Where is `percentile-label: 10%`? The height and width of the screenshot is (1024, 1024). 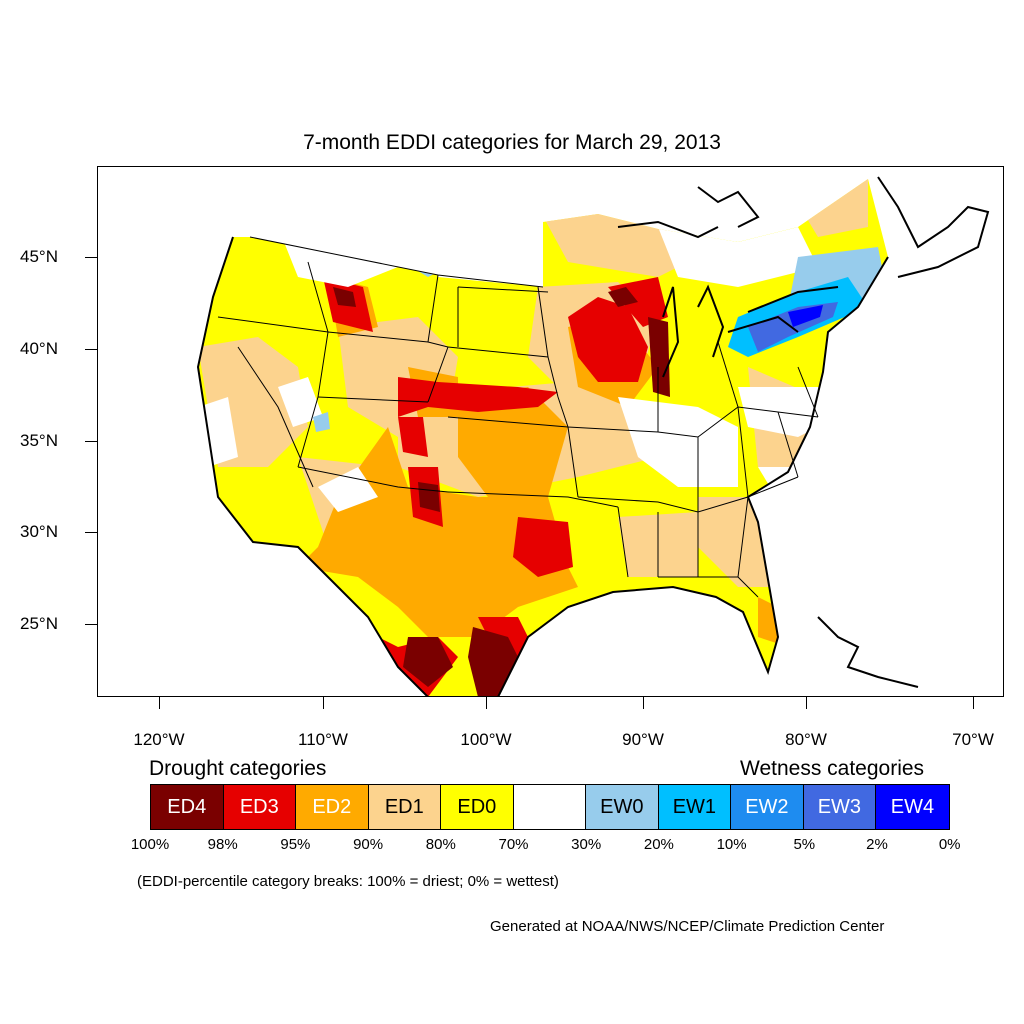 percentile-label: 10% is located at coordinates (731, 844).